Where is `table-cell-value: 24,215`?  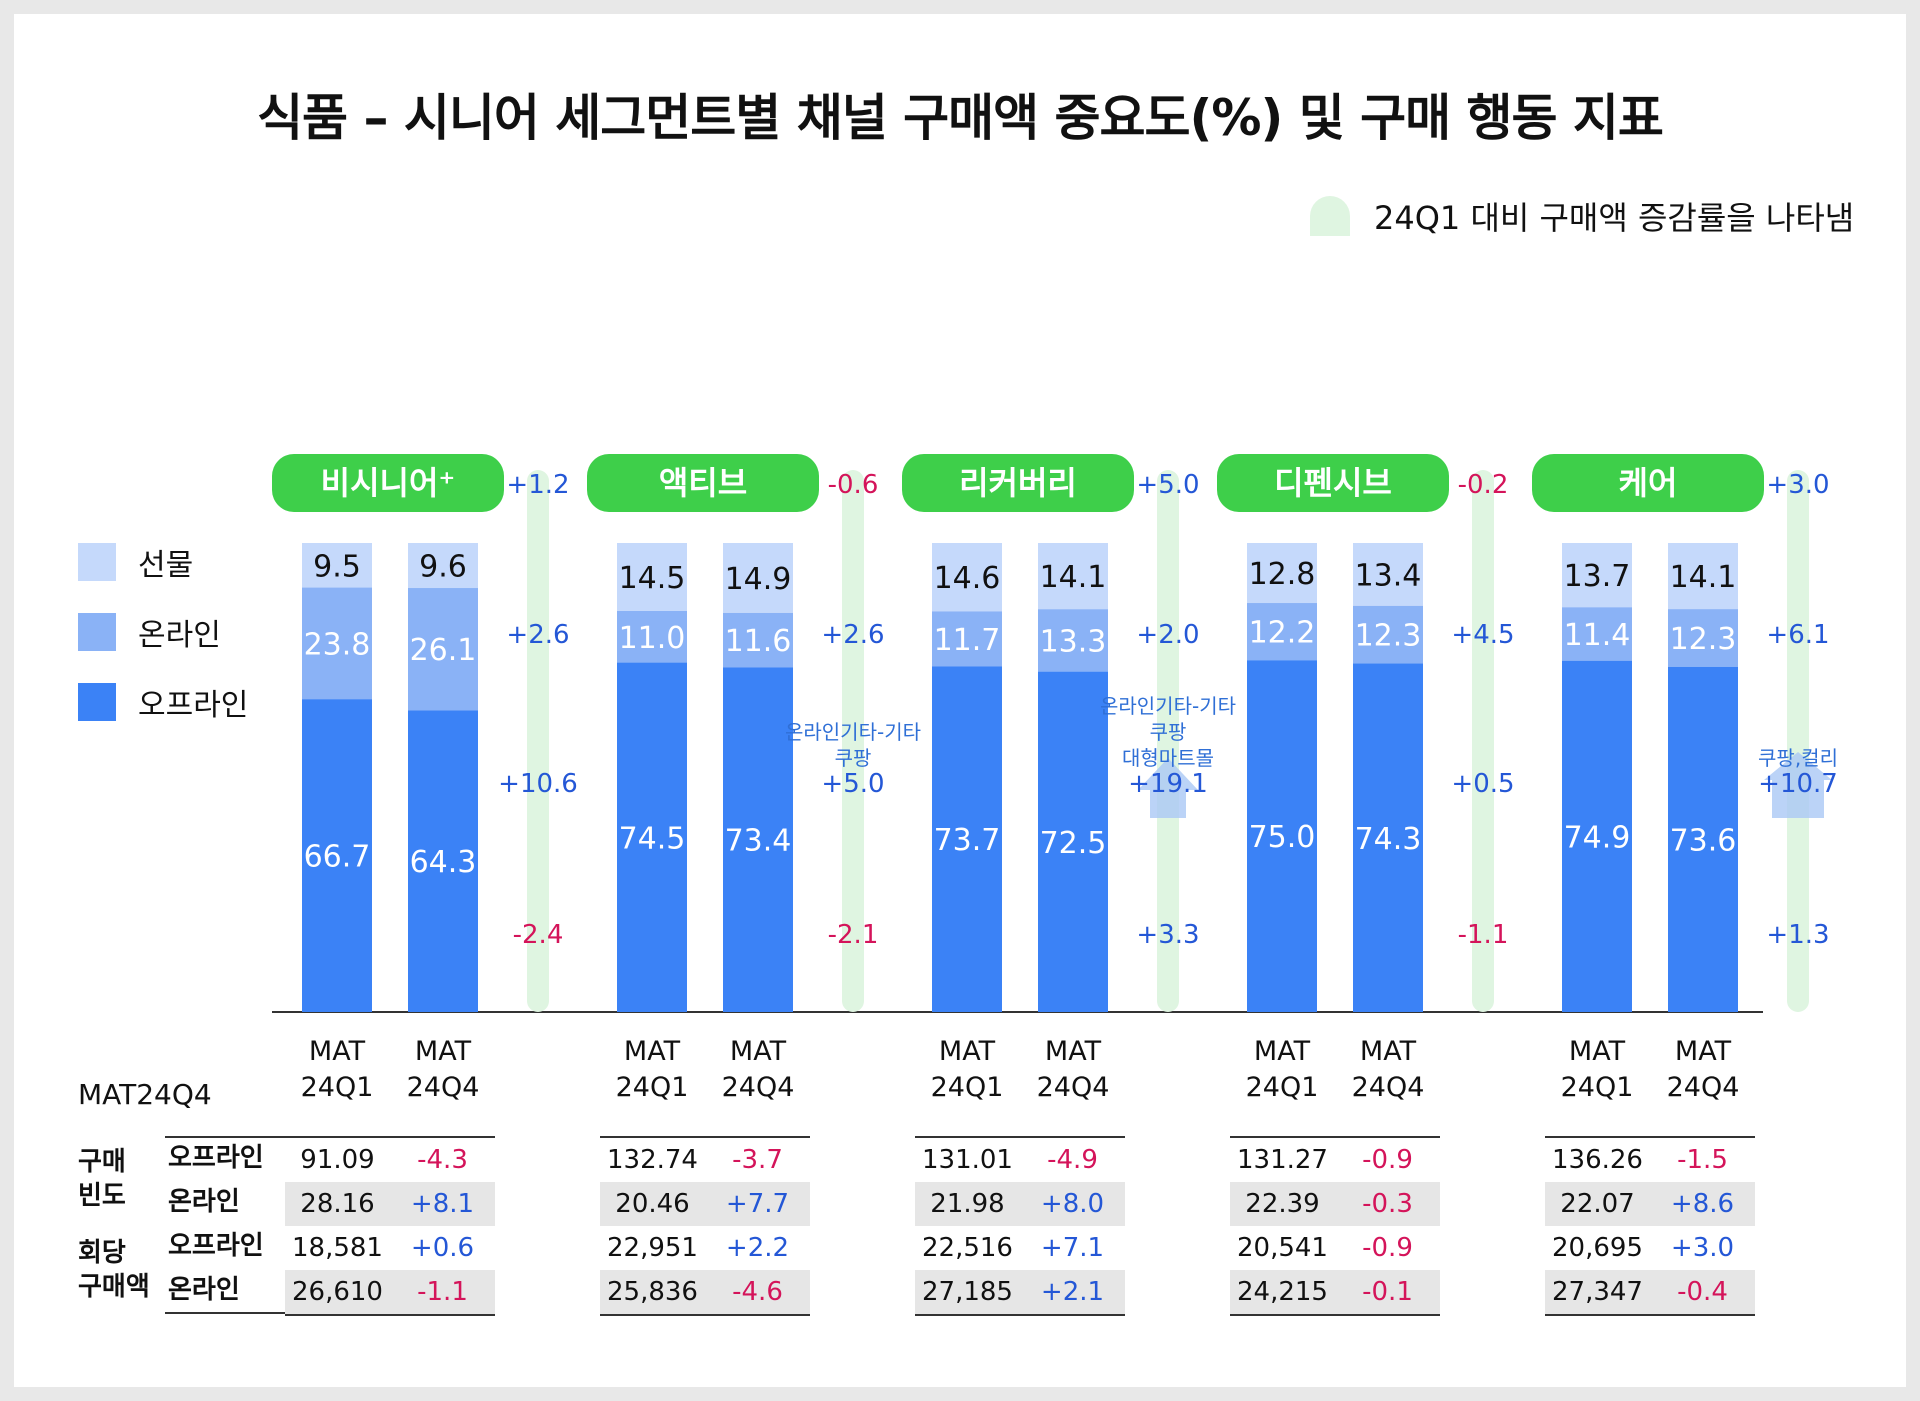
table-cell-value: 24,215 is located at coordinates (1282, 1292).